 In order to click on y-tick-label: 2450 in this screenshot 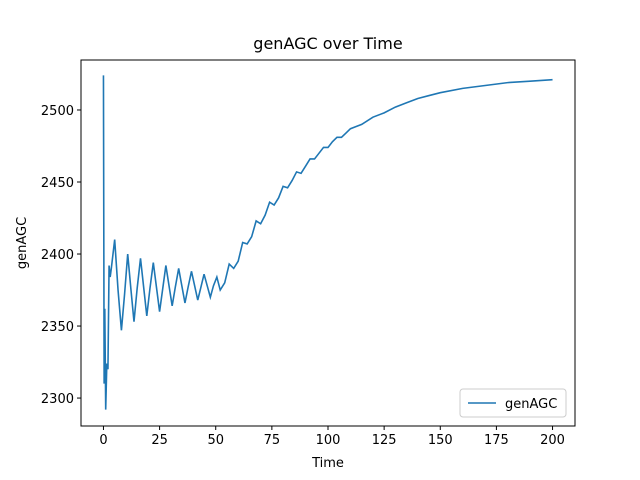, I will do `click(57, 183)`.